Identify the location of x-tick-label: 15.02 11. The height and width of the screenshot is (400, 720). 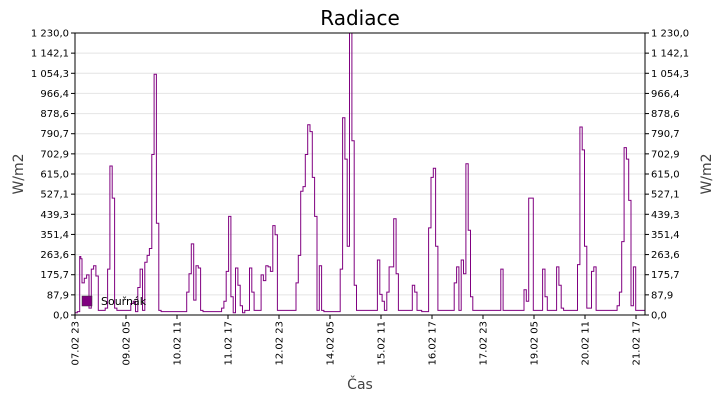
(382, 343).